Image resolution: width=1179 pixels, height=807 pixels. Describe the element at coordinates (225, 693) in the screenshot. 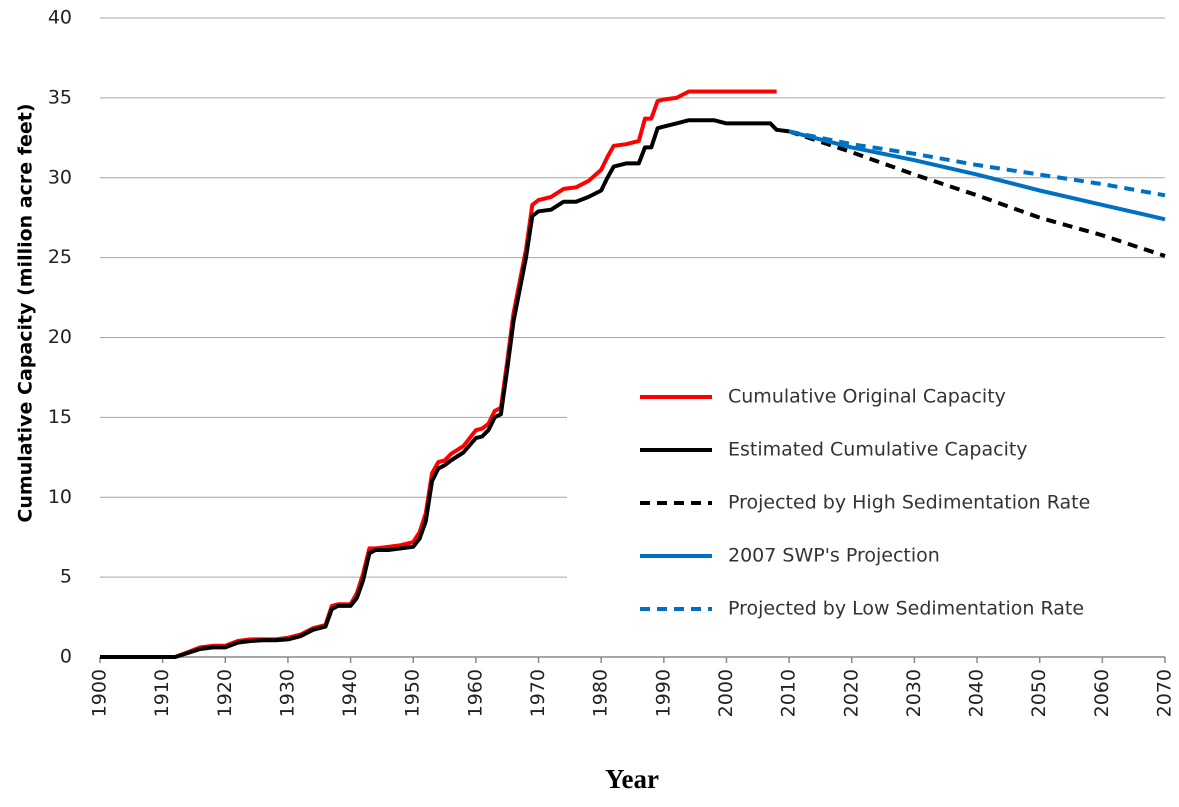

I see `x-tick-label: 1920` at that location.